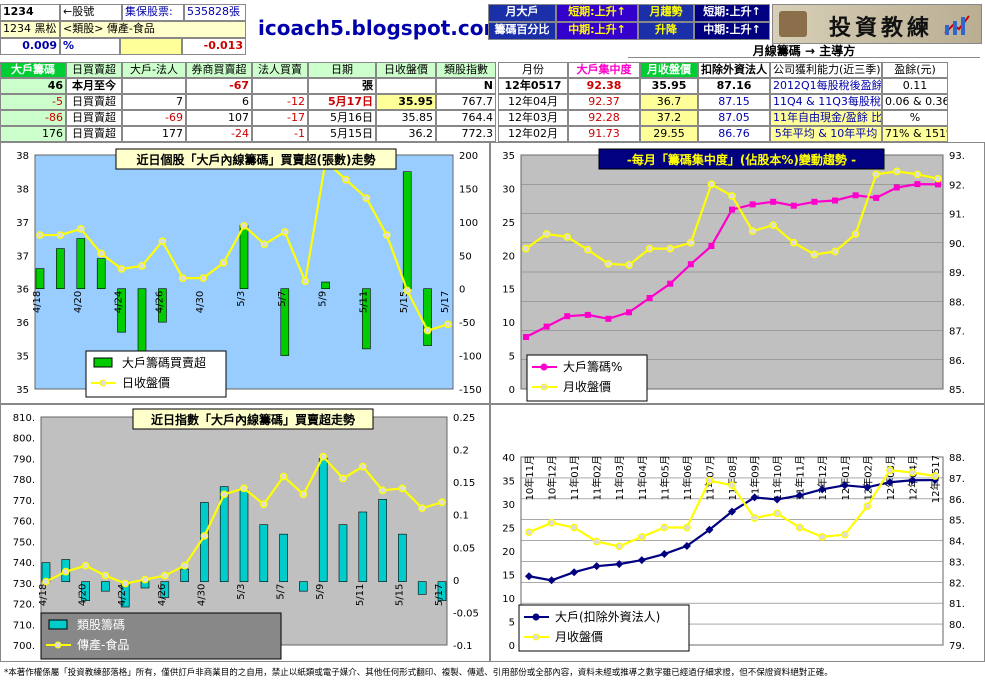 The image size is (985, 685). Describe the element at coordinates (22, 156) in the screenshot. I see `y-left-tick-label: 38` at that location.